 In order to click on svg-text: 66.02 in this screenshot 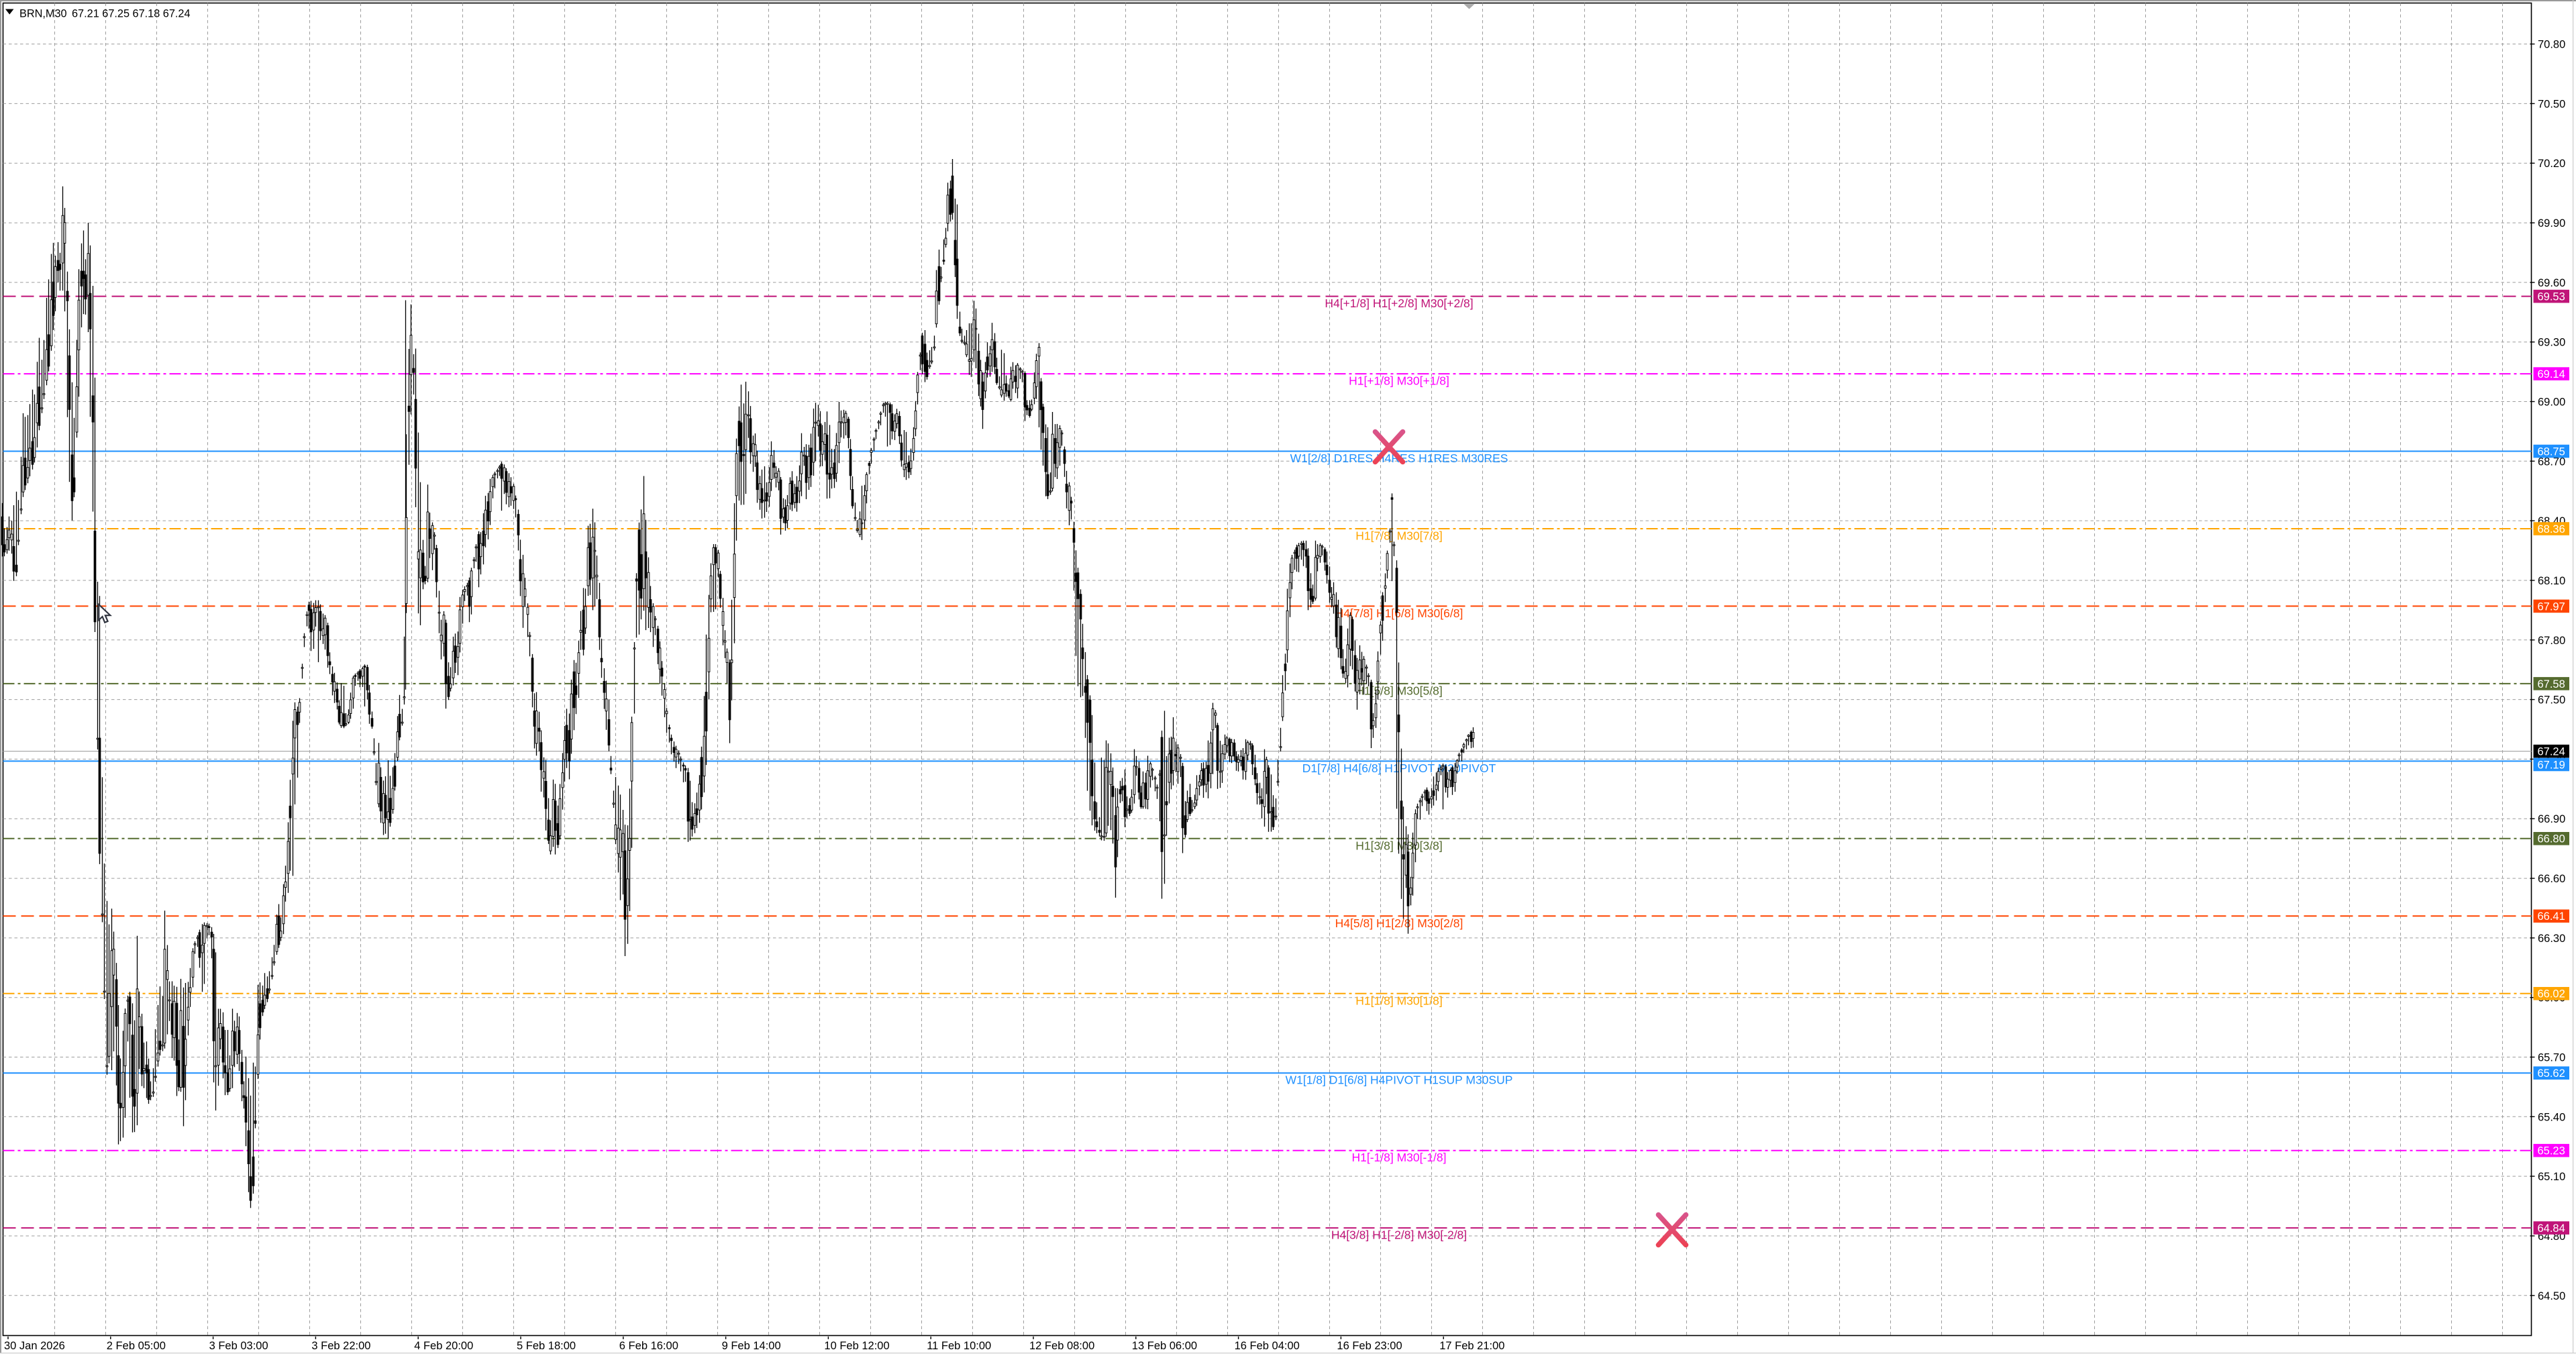, I will do `click(2551, 994)`.